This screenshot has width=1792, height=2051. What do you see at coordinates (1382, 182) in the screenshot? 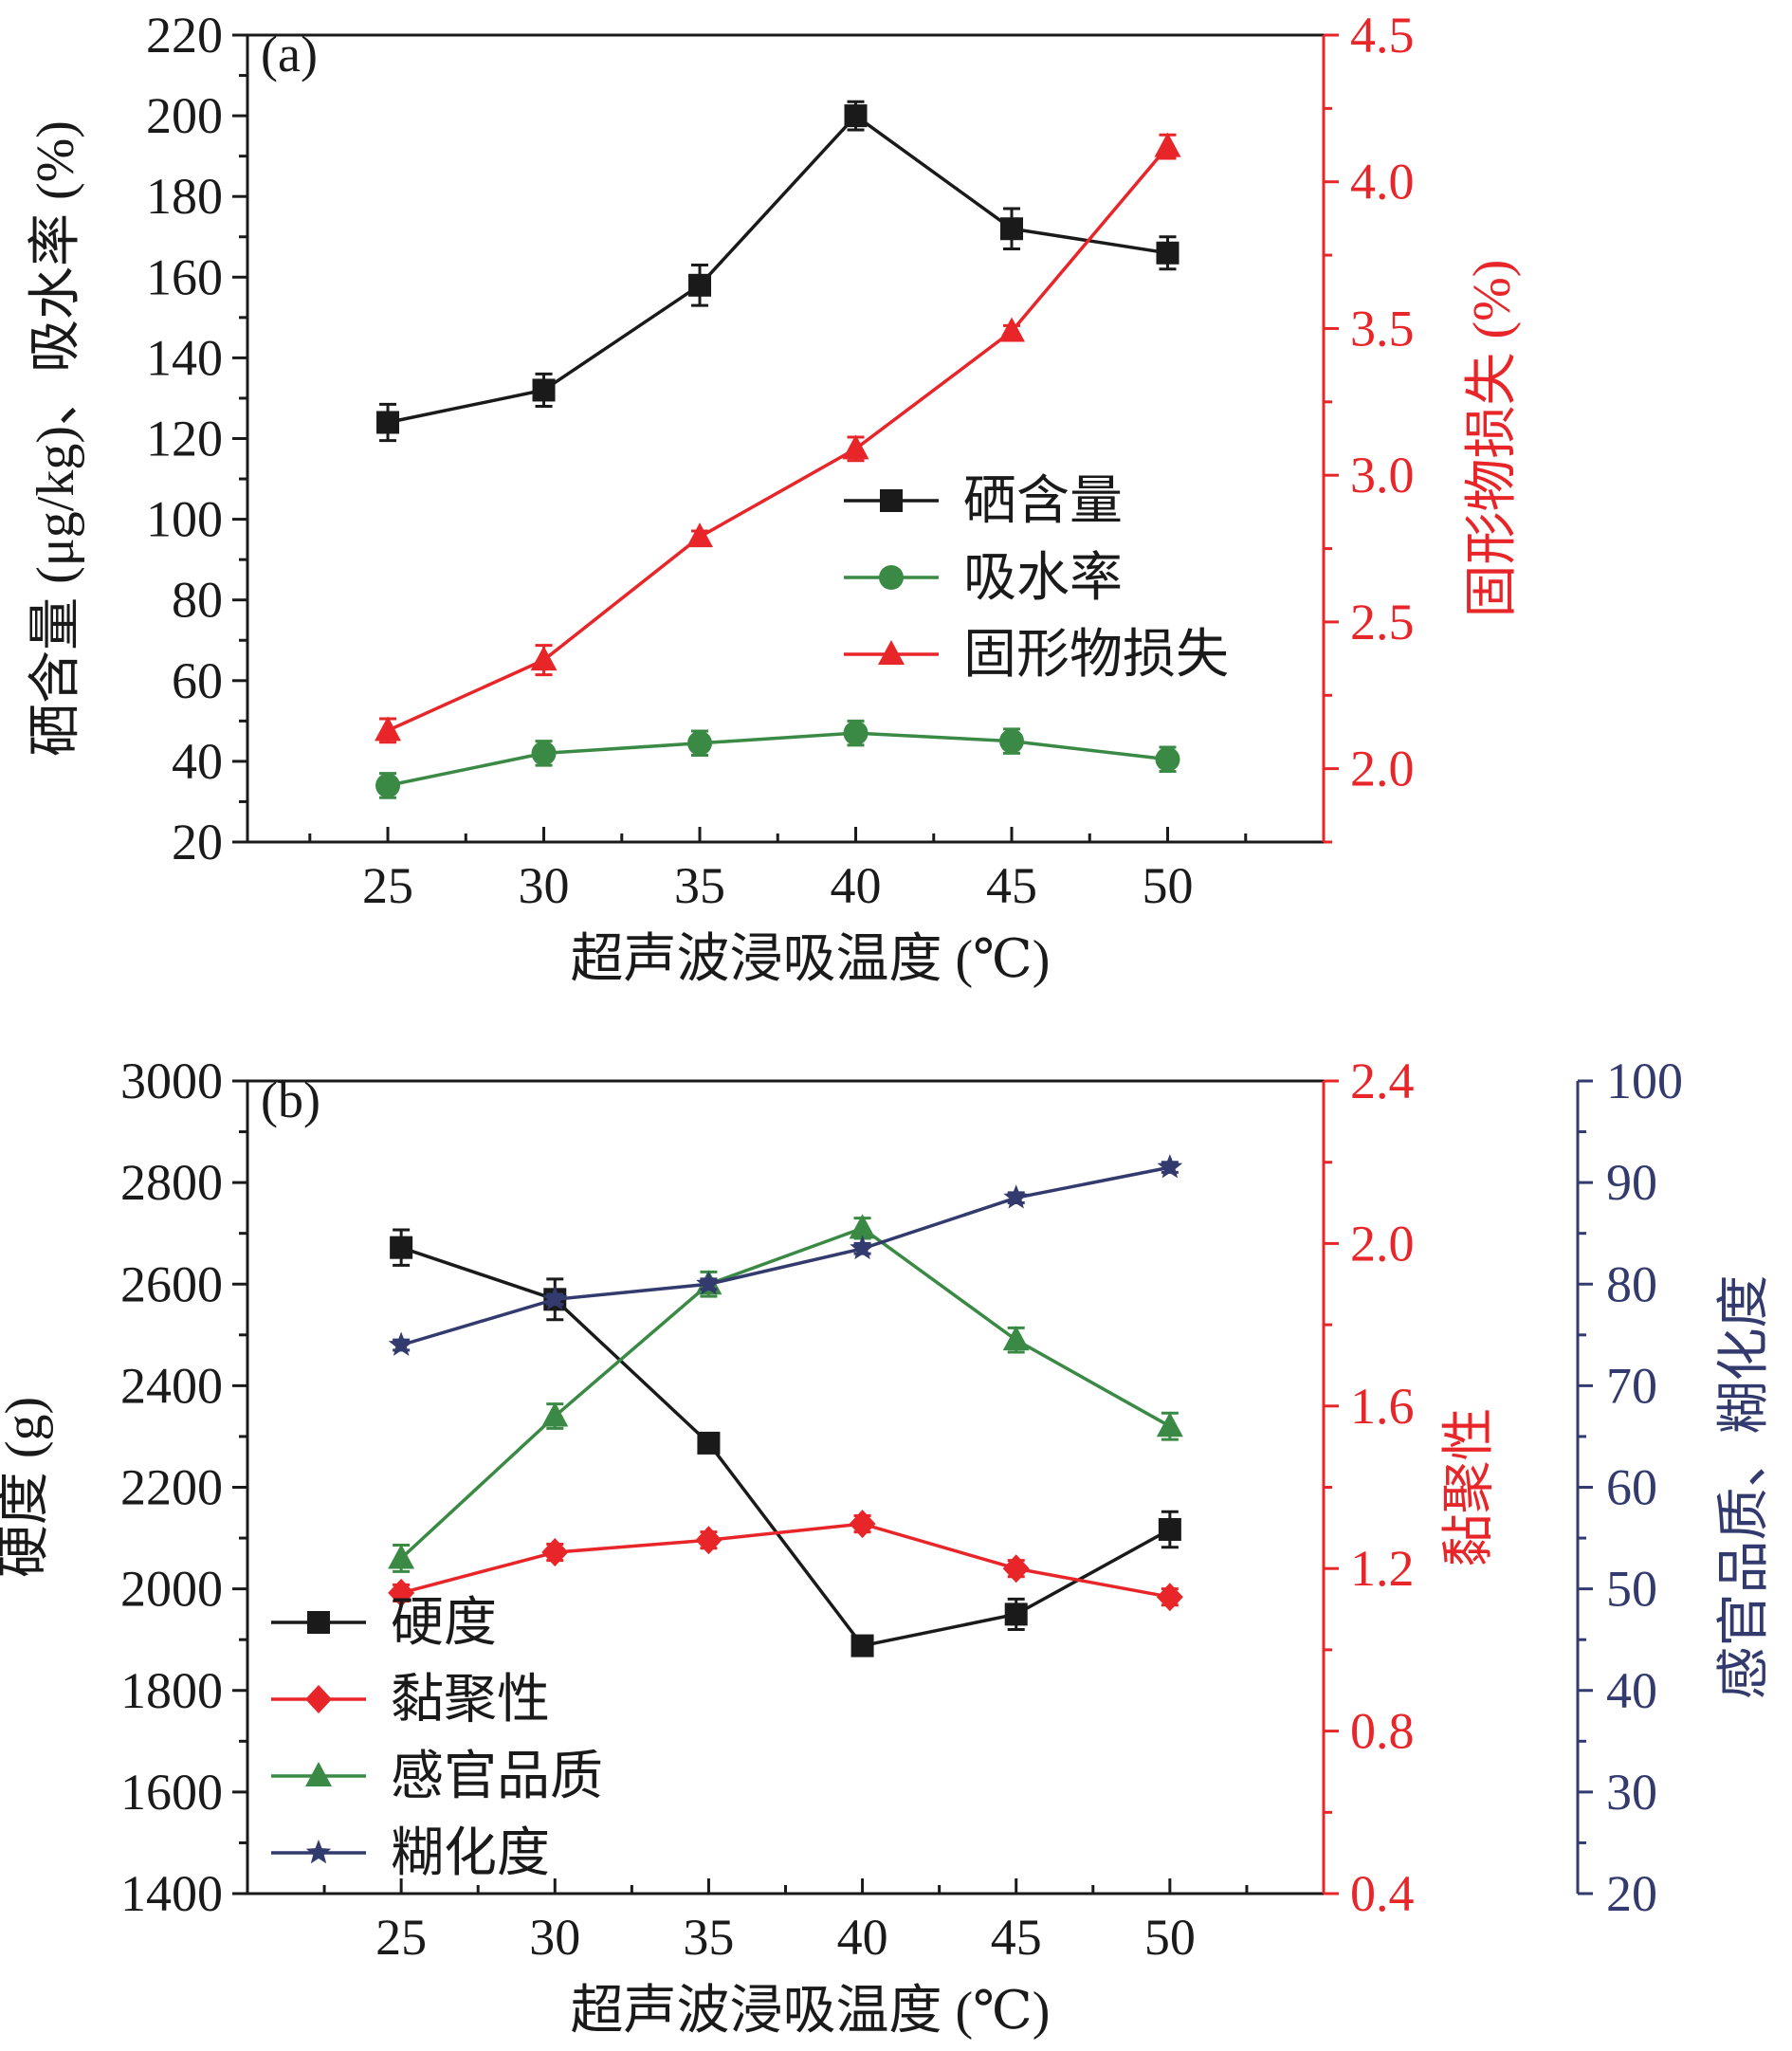
I see `y-right-tick-label: 4.0` at bounding box center [1382, 182].